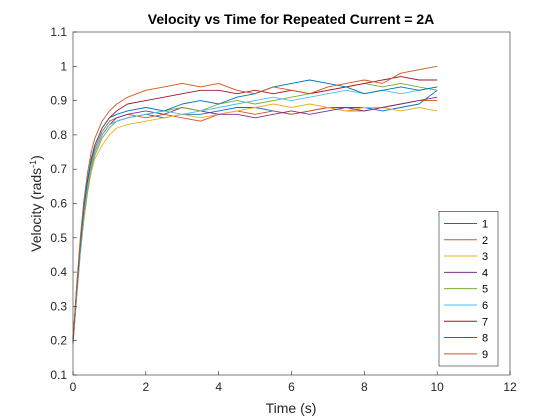 The width and height of the screenshot is (560, 420). What do you see at coordinates (58, 169) in the screenshot?
I see `y-tick-label: 0.7` at bounding box center [58, 169].